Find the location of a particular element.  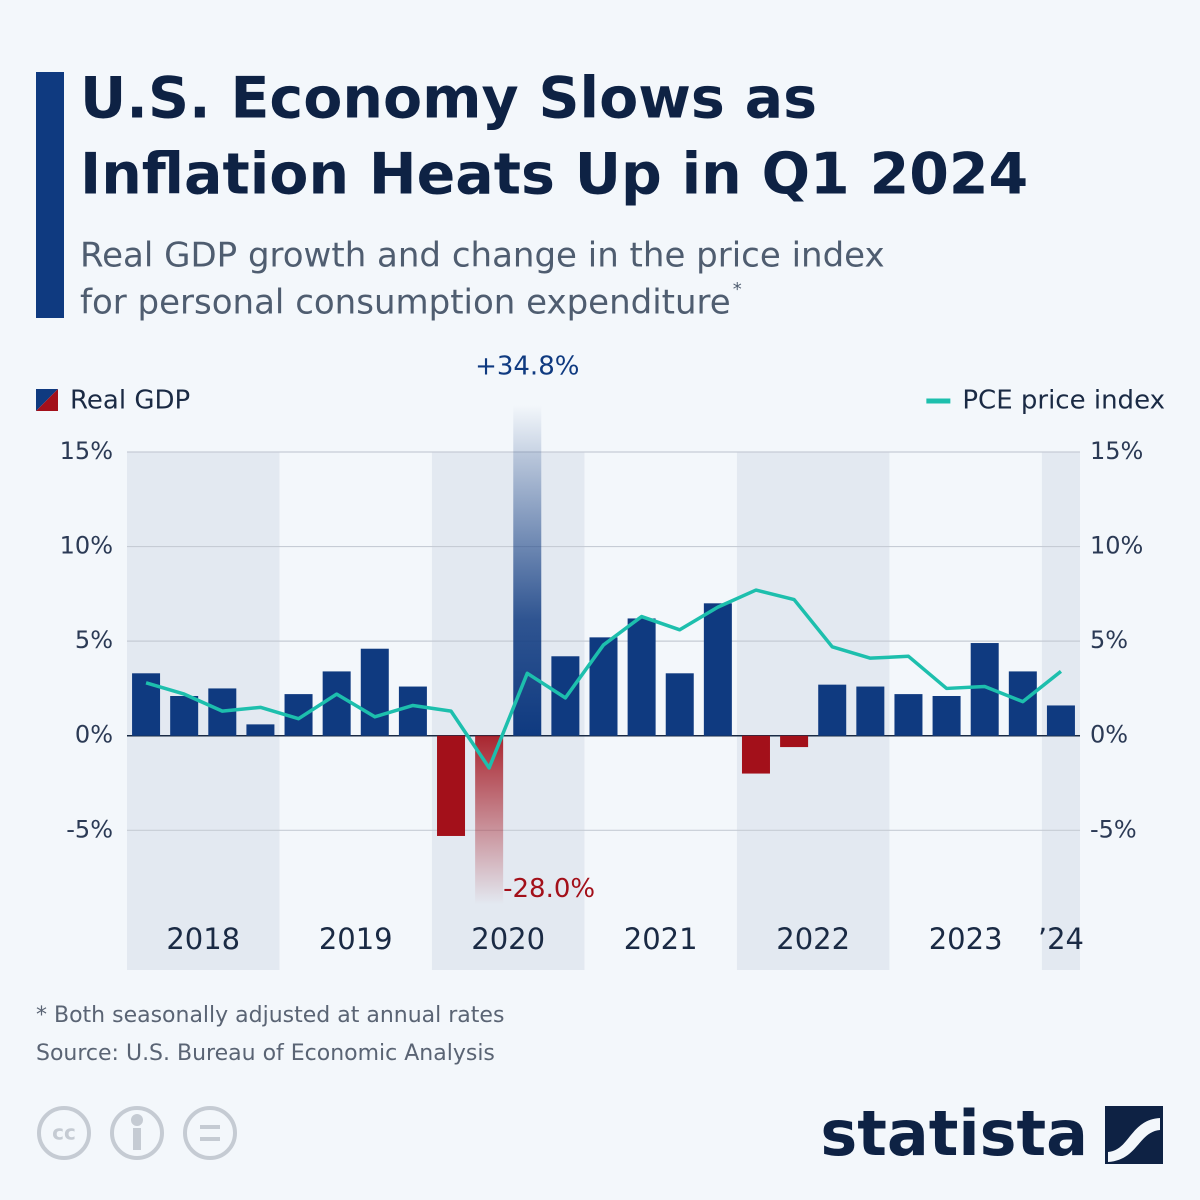

y-tick-label: 15% is located at coordinates (86, 451).